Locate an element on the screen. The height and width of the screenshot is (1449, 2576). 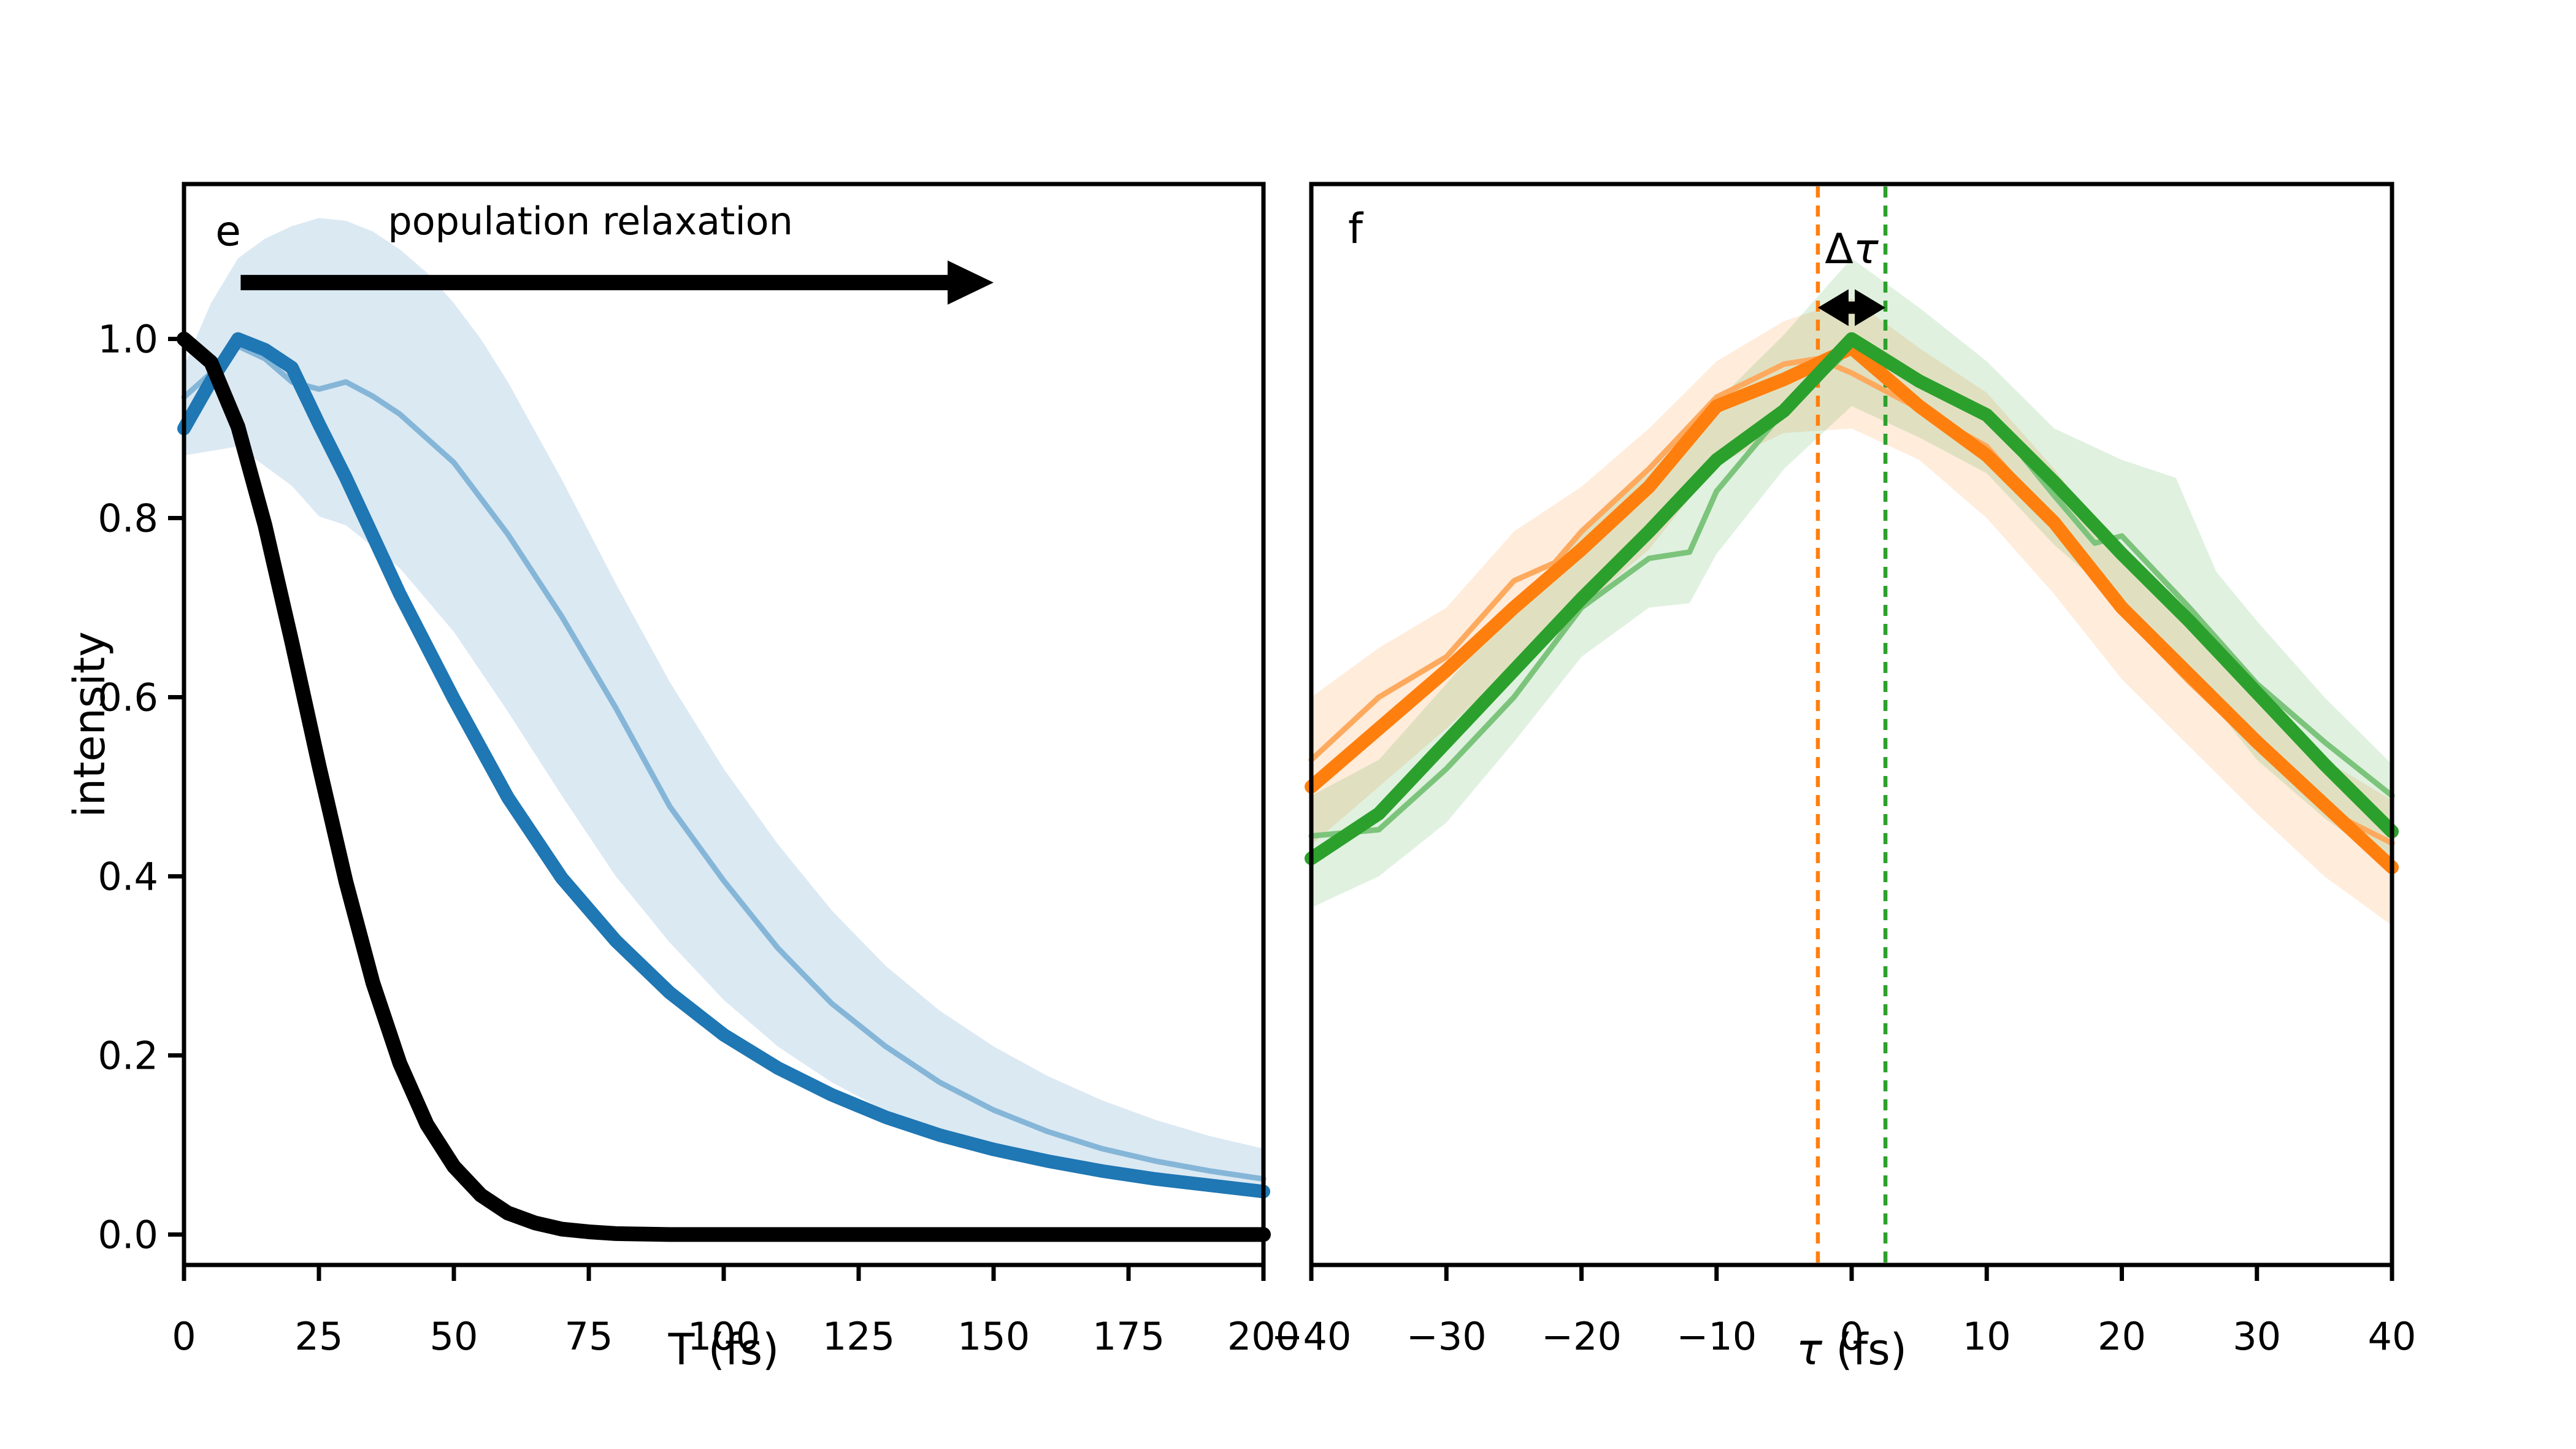
x-tick-label-f: 40 is located at coordinates (2392, 1336).